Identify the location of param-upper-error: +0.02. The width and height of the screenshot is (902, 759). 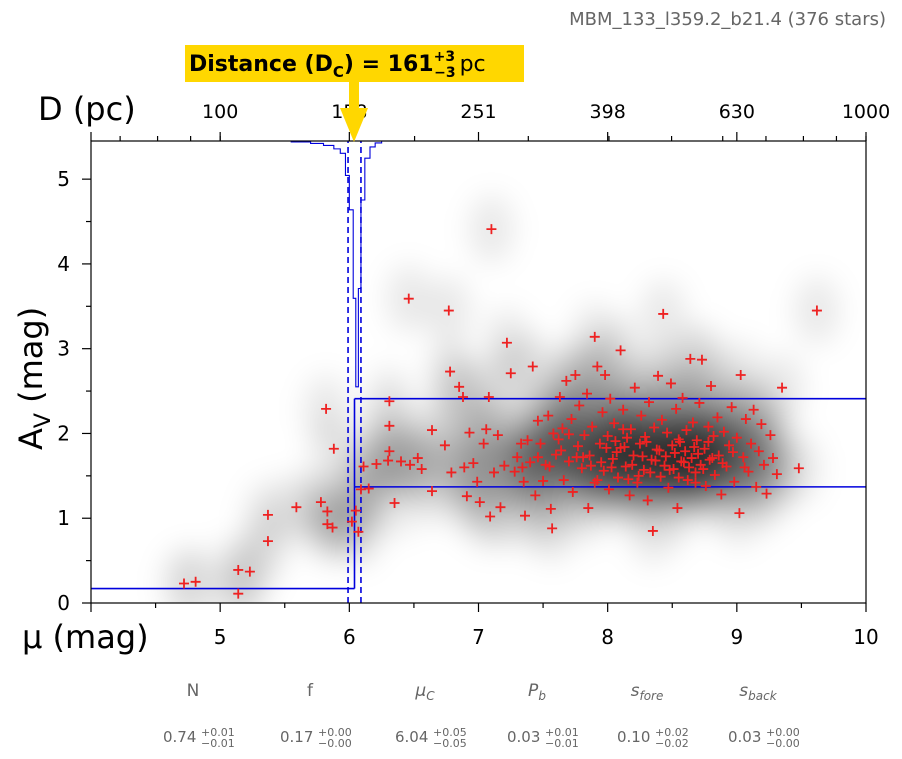
(672, 732).